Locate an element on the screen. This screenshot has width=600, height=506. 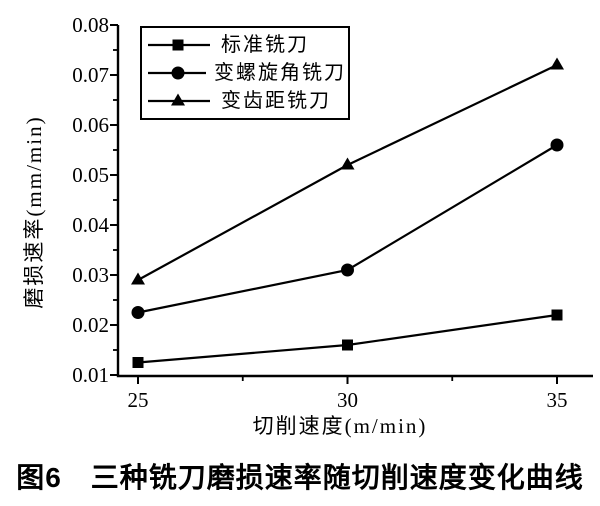
legend-item: 变螺旋角铣刀 is located at coordinates (246, 73).